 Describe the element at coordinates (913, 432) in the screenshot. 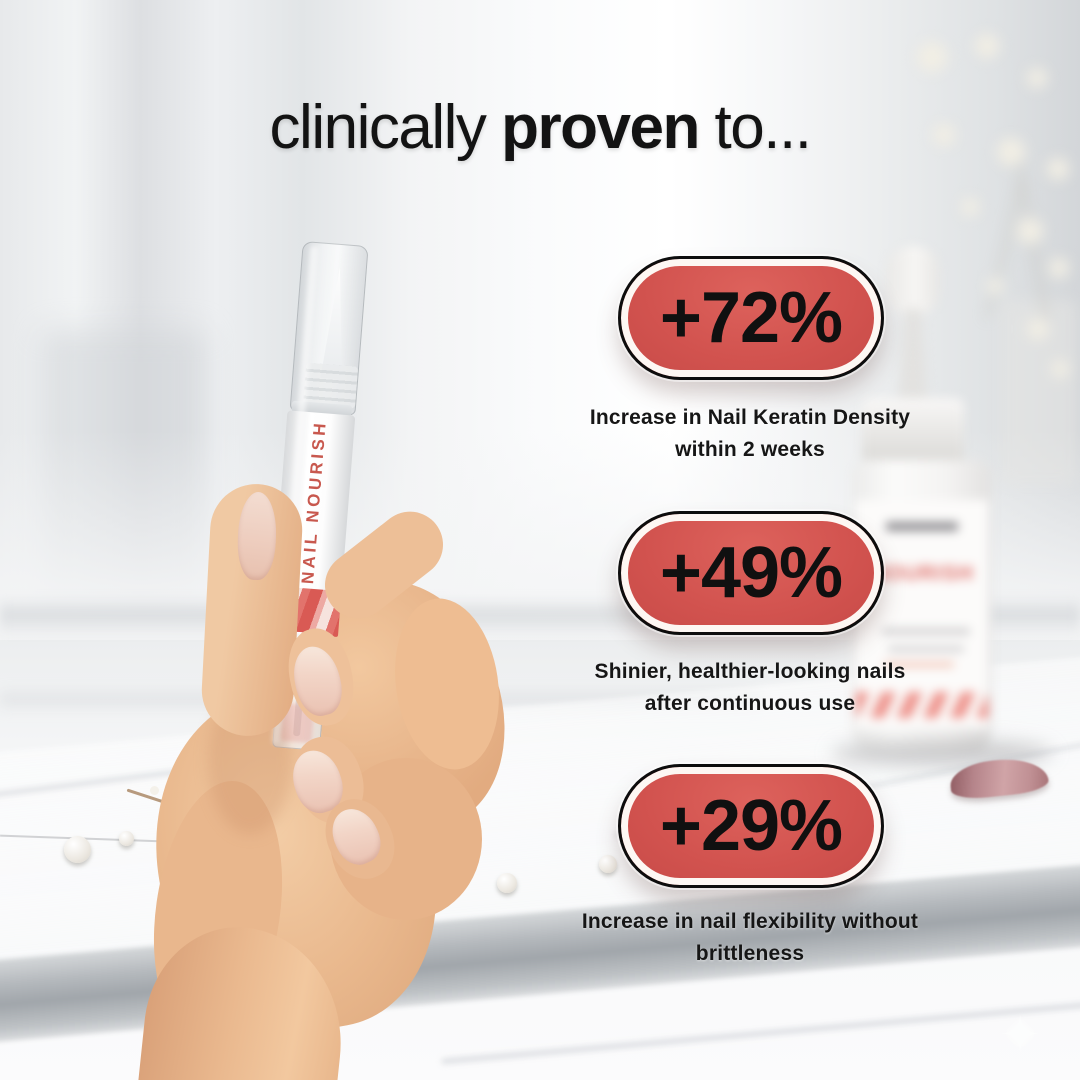

I see `dropper-collar` at that location.